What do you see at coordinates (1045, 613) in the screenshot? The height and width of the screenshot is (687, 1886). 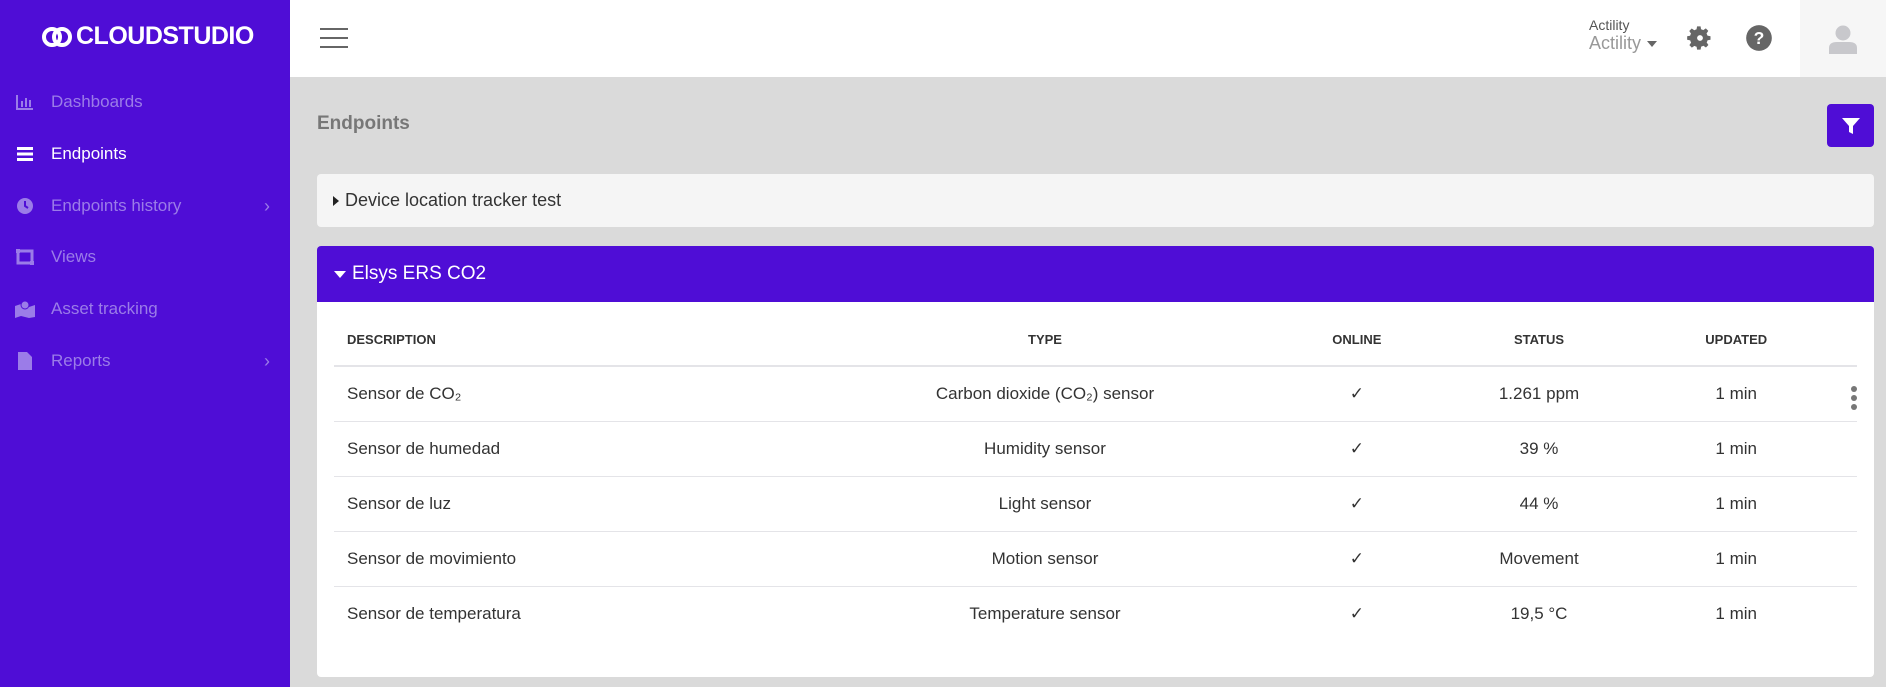 I see `cell-type: Temperature sensor` at bounding box center [1045, 613].